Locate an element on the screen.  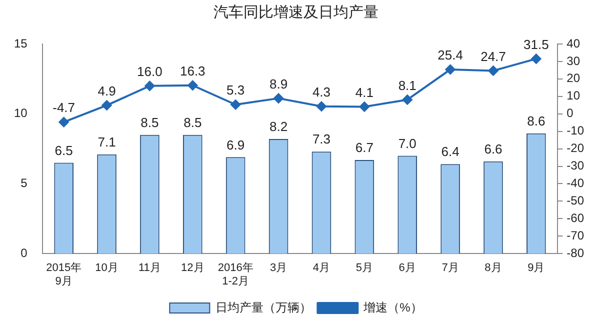
y2-tick-label: -70 is located at coordinates (575, 235).